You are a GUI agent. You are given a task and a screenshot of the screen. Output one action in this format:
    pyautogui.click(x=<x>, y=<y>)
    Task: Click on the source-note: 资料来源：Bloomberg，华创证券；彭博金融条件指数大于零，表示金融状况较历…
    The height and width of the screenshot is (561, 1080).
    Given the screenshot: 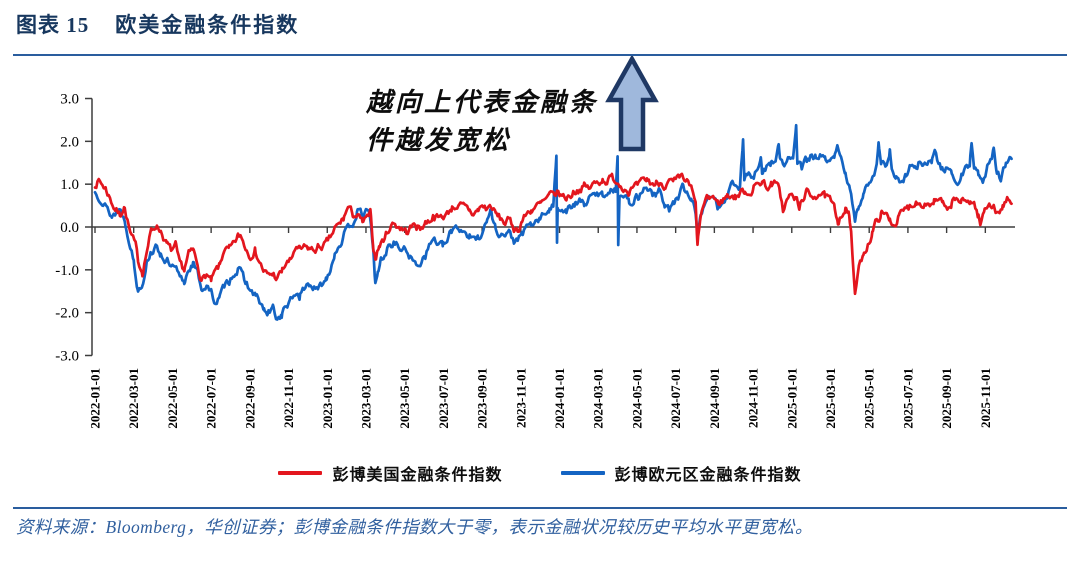 What is the action you would take?
    pyautogui.click(x=414, y=527)
    